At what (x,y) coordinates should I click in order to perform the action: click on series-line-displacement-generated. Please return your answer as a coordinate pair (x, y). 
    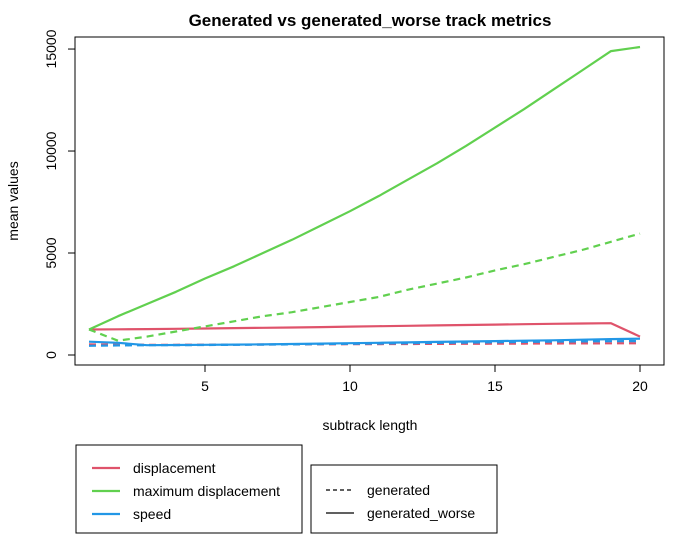
    Looking at the image, I should click on (364, 344).